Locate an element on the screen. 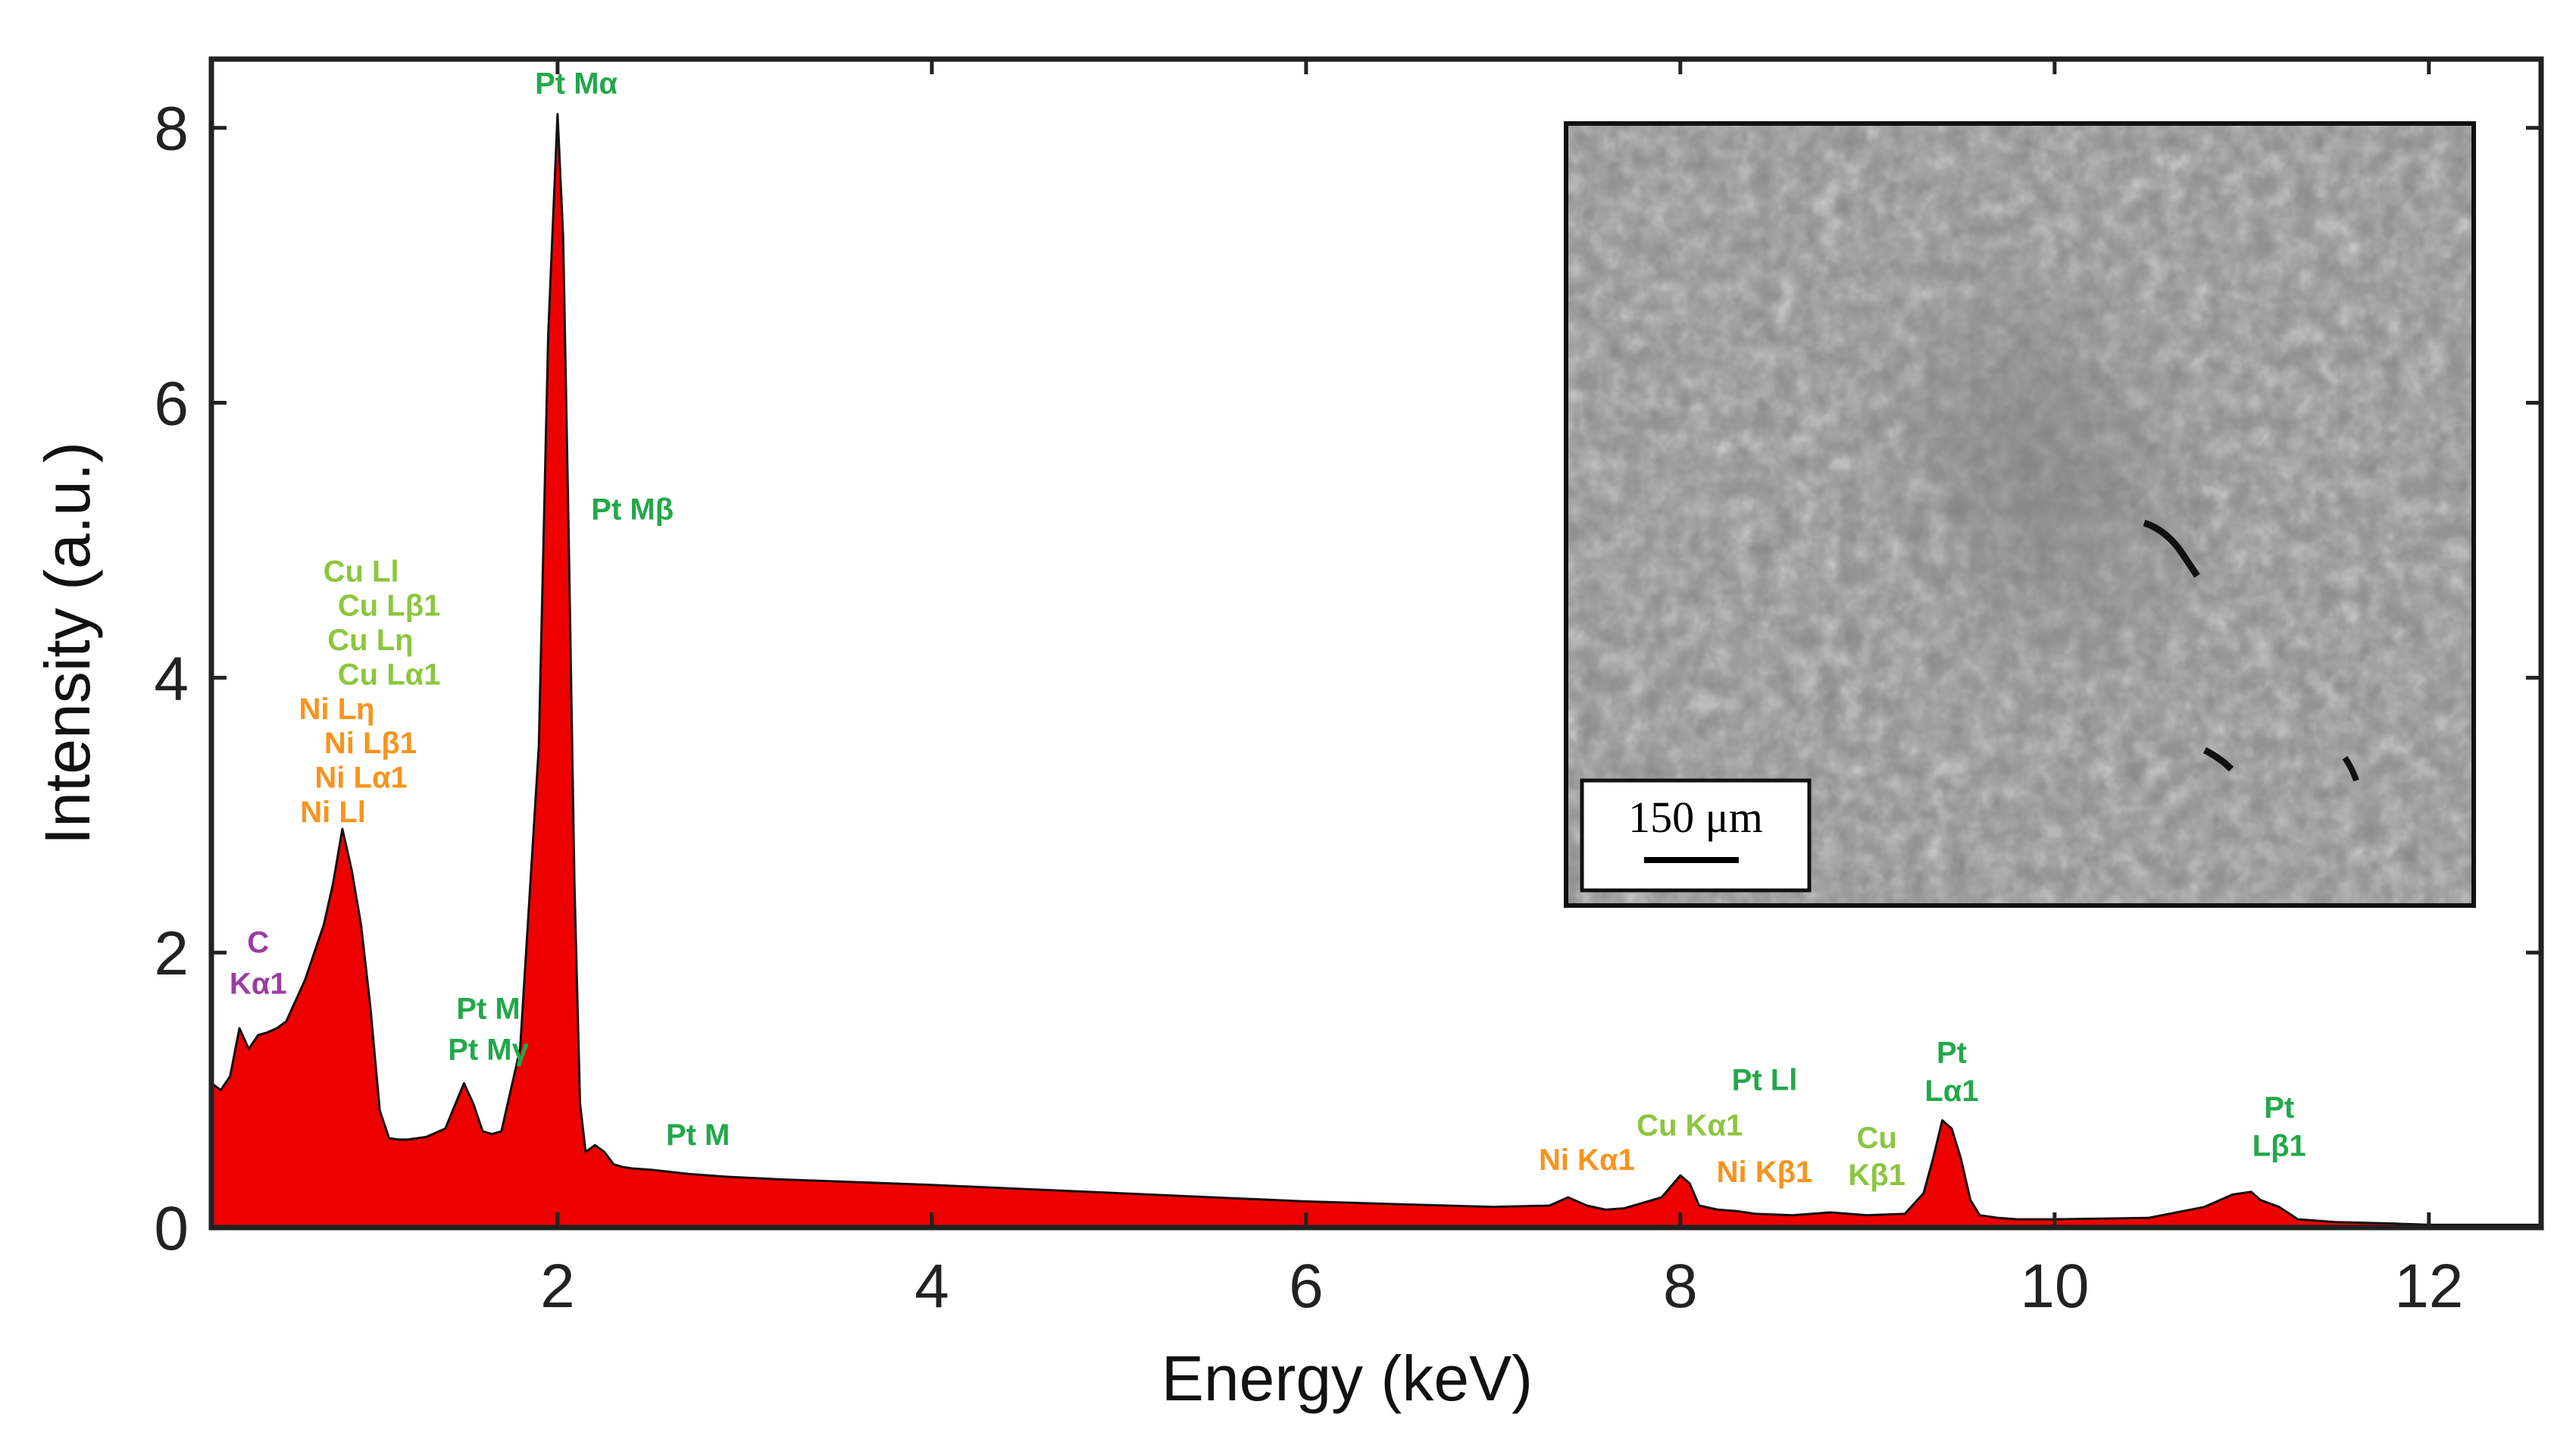  y-tick-label: 8 is located at coordinates (171, 129).